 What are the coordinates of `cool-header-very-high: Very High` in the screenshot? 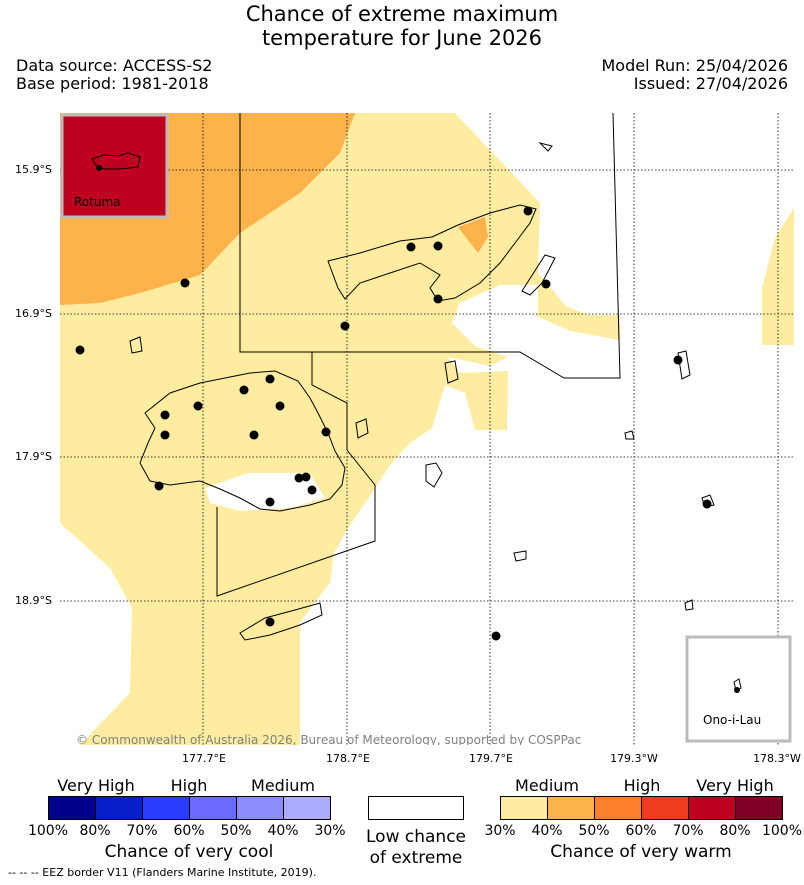 It's located at (96, 785).